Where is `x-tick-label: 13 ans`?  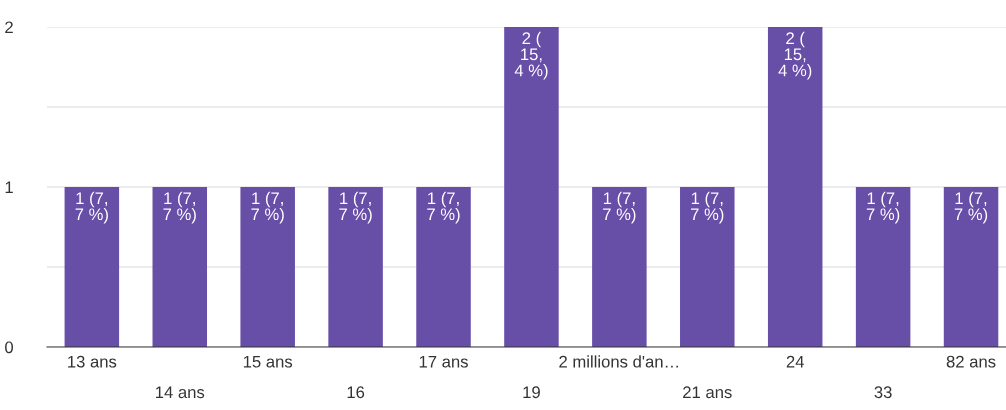
x-tick-label: 13 ans is located at coordinates (92, 361).